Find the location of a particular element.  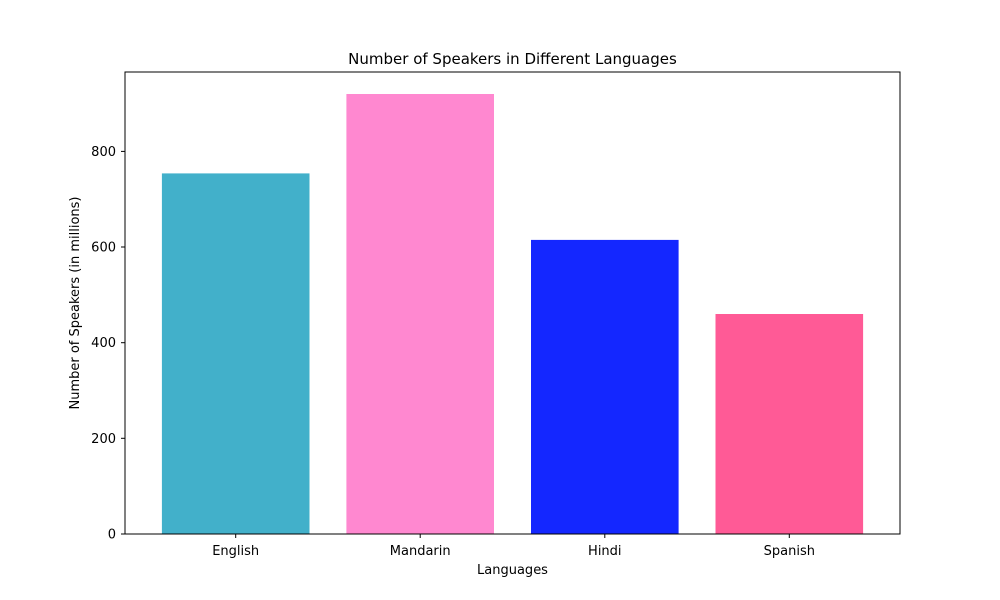

bar-hindi is located at coordinates (605, 386).